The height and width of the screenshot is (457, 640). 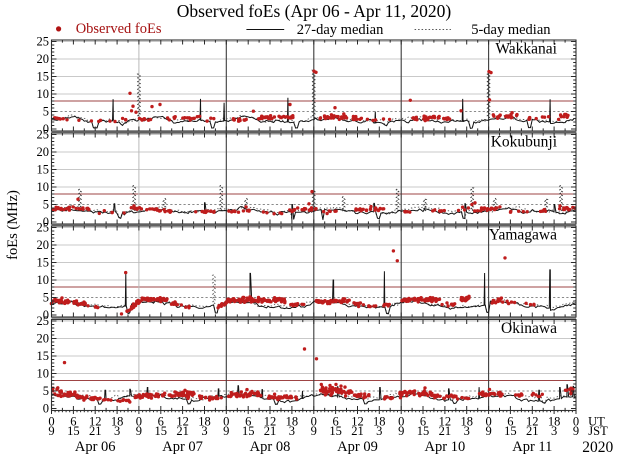 I want to click on svg-text: Kokubunji, so click(x=524, y=142).